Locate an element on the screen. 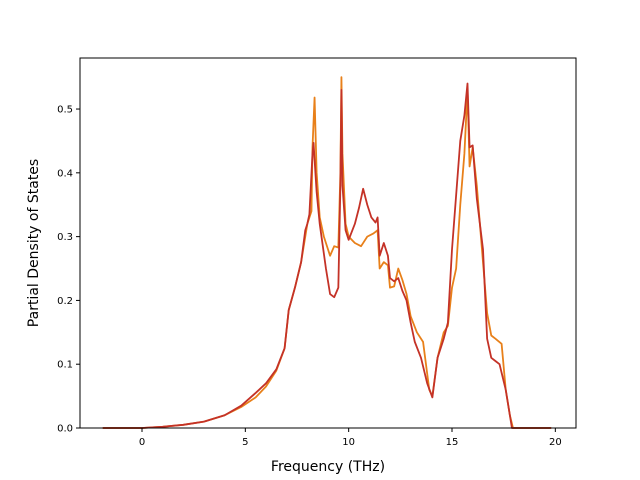 Image resolution: width=640 pixels, height=480 pixels. y-tick-label: 0.1 is located at coordinates (65, 365).